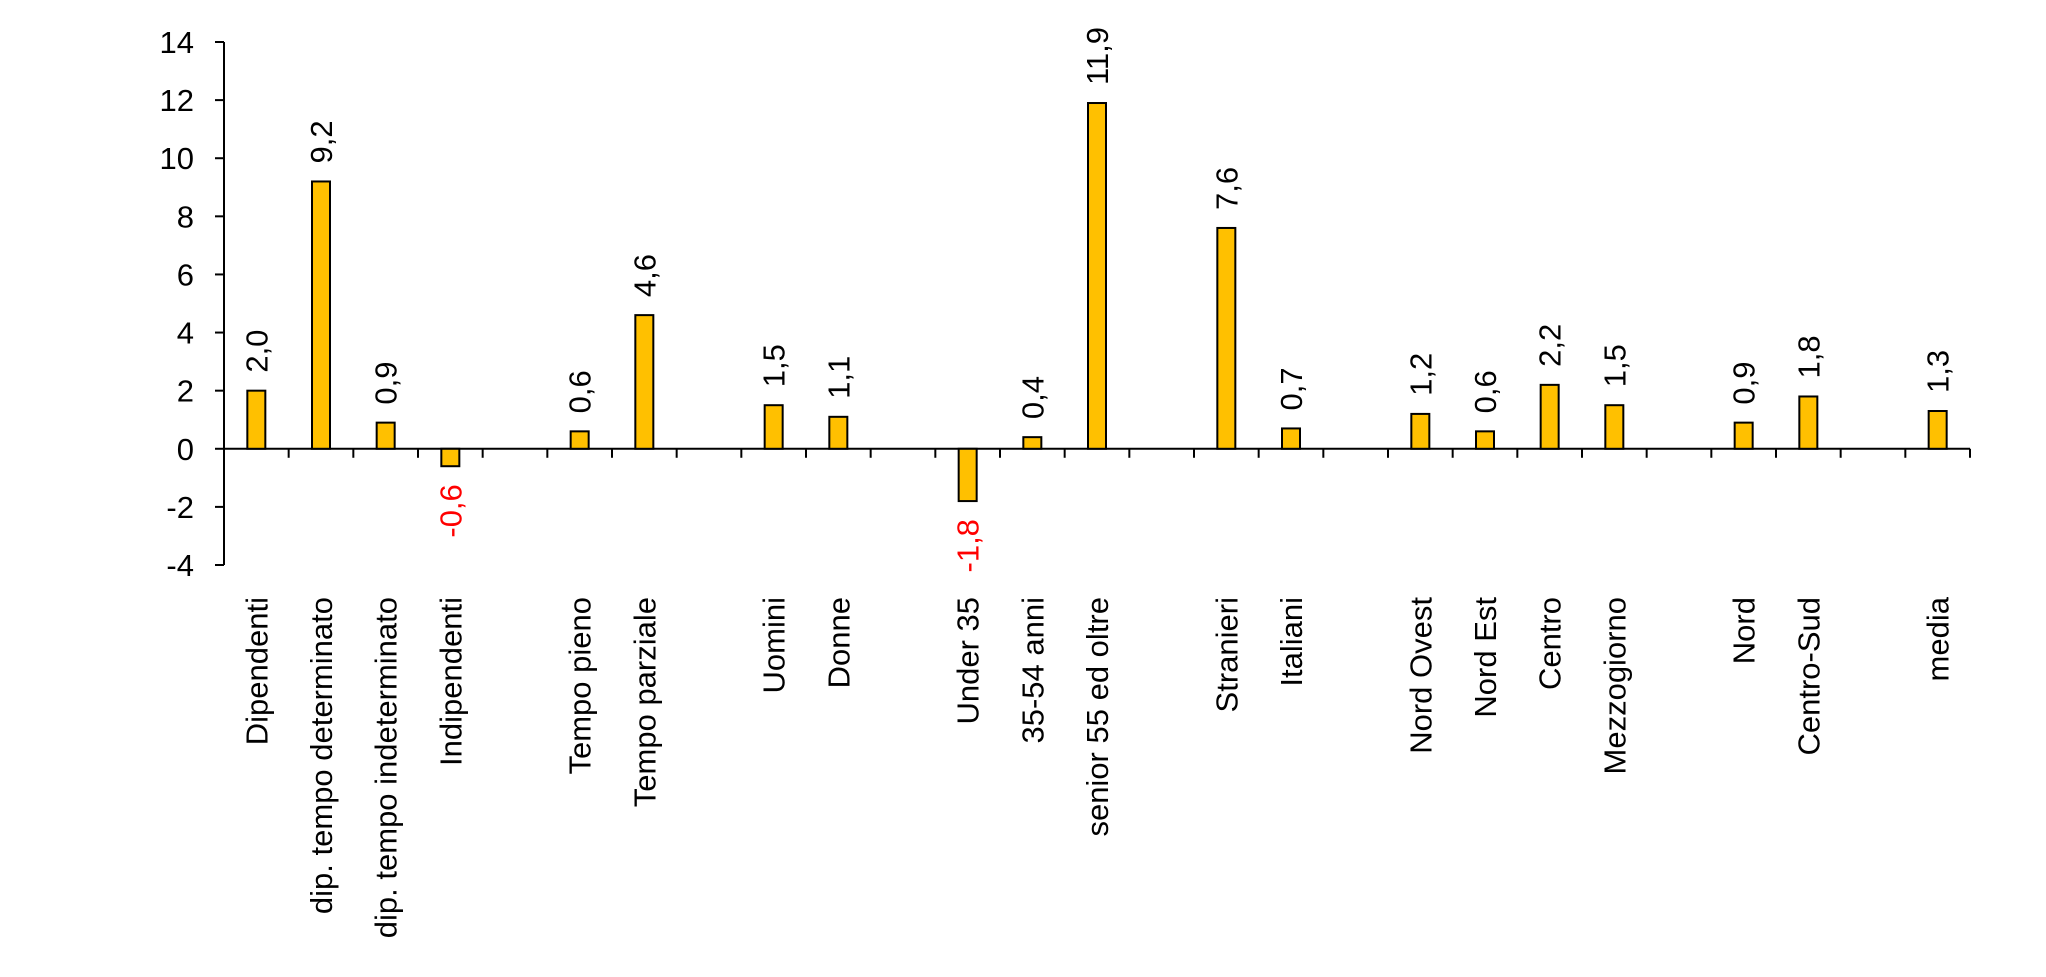  What do you see at coordinates (1550, 643) in the screenshot?
I see `category-label: Centro` at bounding box center [1550, 643].